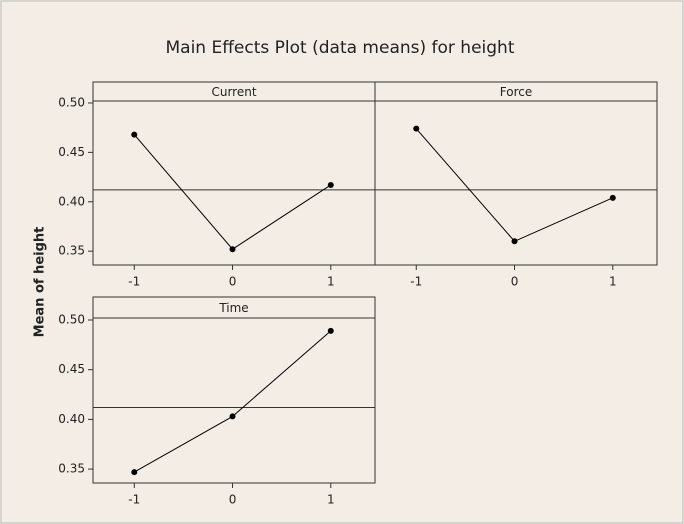  Describe the element at coordinates (233, 92) in the screenshot. I see `panel-title: Current` at that location.